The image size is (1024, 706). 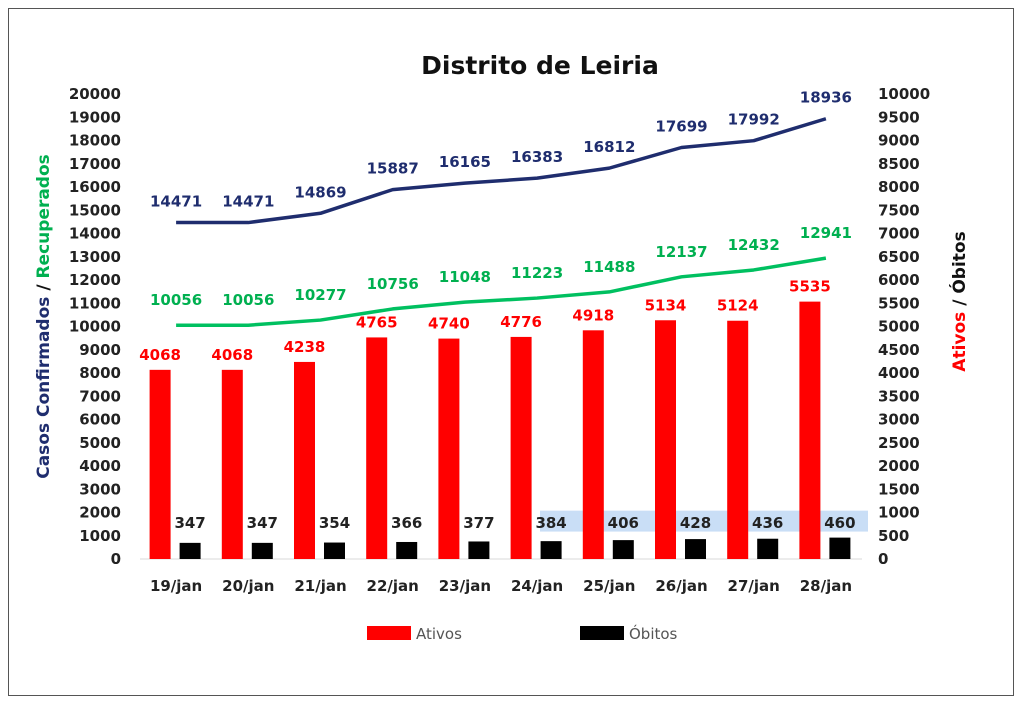 What do you see at coordinates (465, 586) in the screenshot?
I see `x-tick-label: 23/jan` at bounding box center [465, 586].